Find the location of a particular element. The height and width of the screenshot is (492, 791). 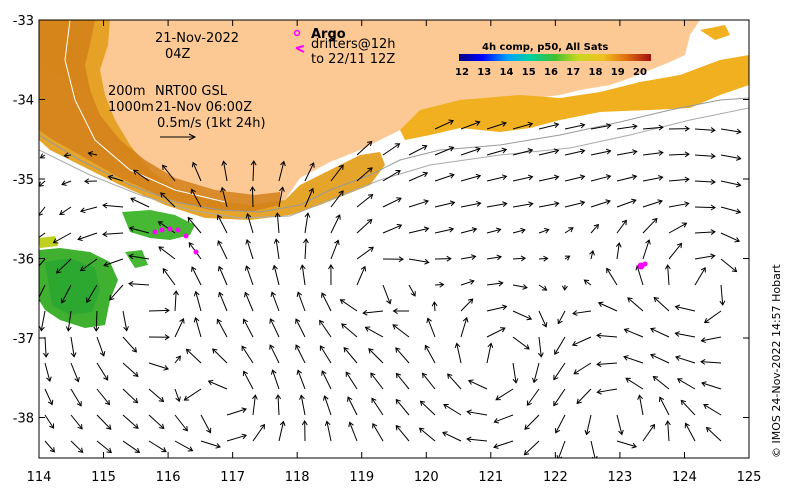

colorbar-ticks: 12 13 14 15 16 17 18 19 20 is located at coordinates (551, 72).